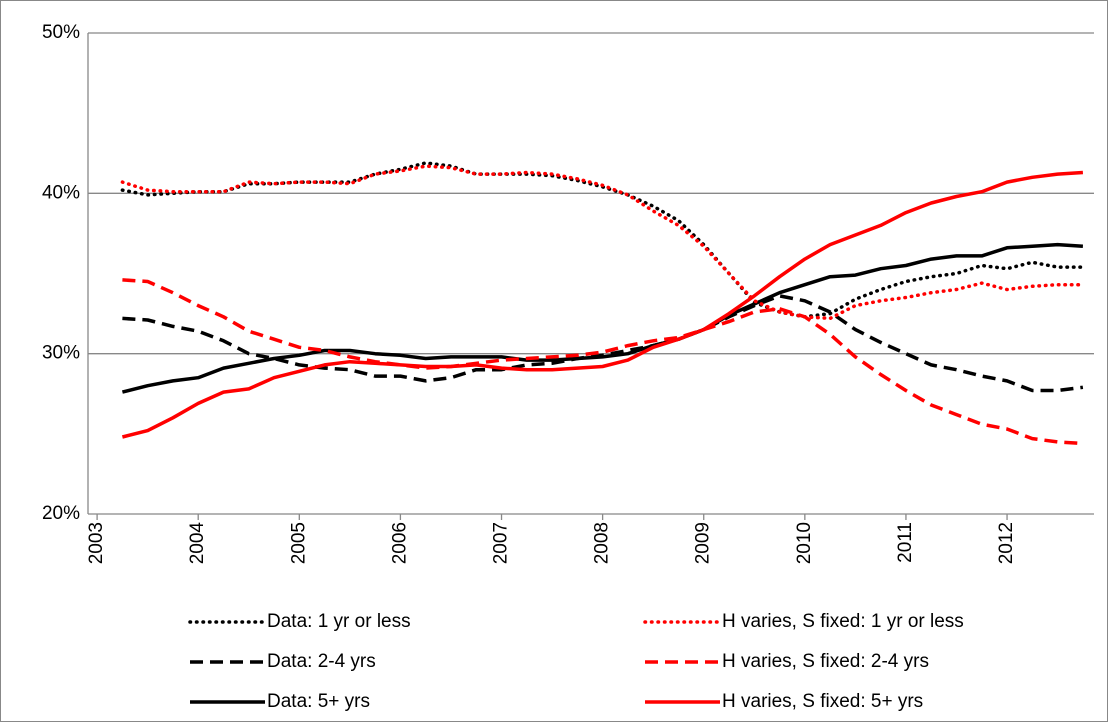  Describe the element at coordinates (61, 192) in the screenshot. I see `y-tick-label: 40%` at that location.